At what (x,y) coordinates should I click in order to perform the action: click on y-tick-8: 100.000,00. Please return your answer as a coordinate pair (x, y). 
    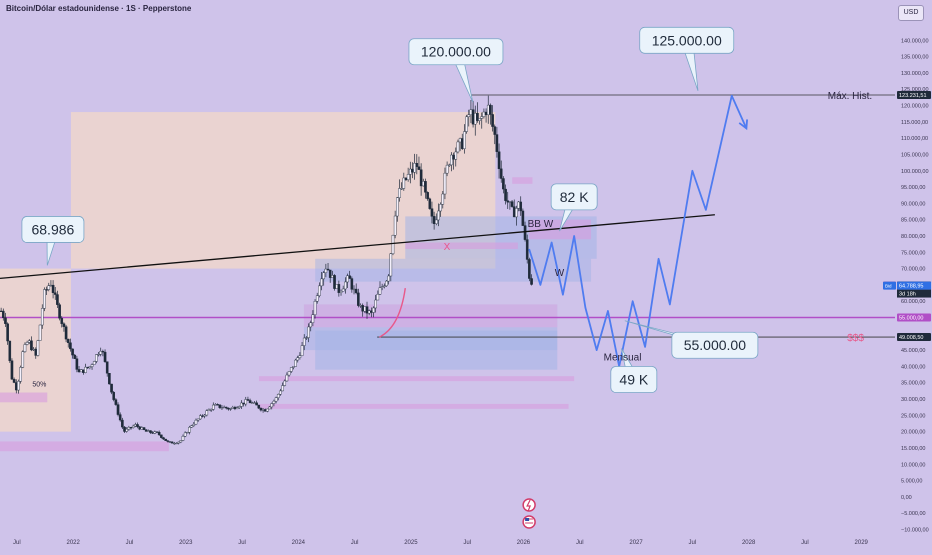
    Looking at the image, I should click on (915, 172).